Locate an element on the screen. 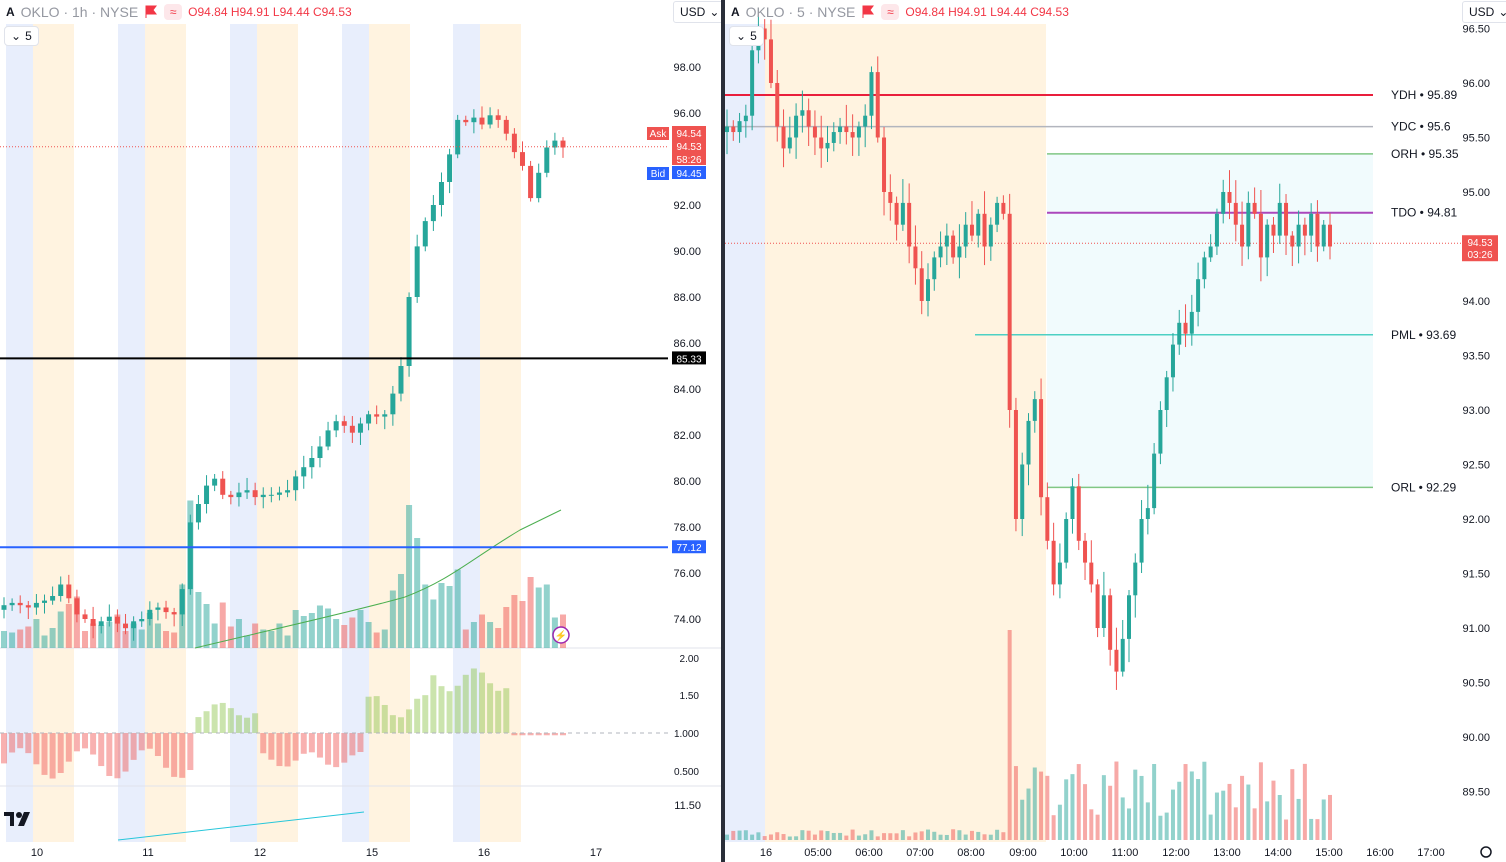 The width and height of the screenshot is (1506, 862). bid-price-tag-bg is located at coordinates (689, 172).